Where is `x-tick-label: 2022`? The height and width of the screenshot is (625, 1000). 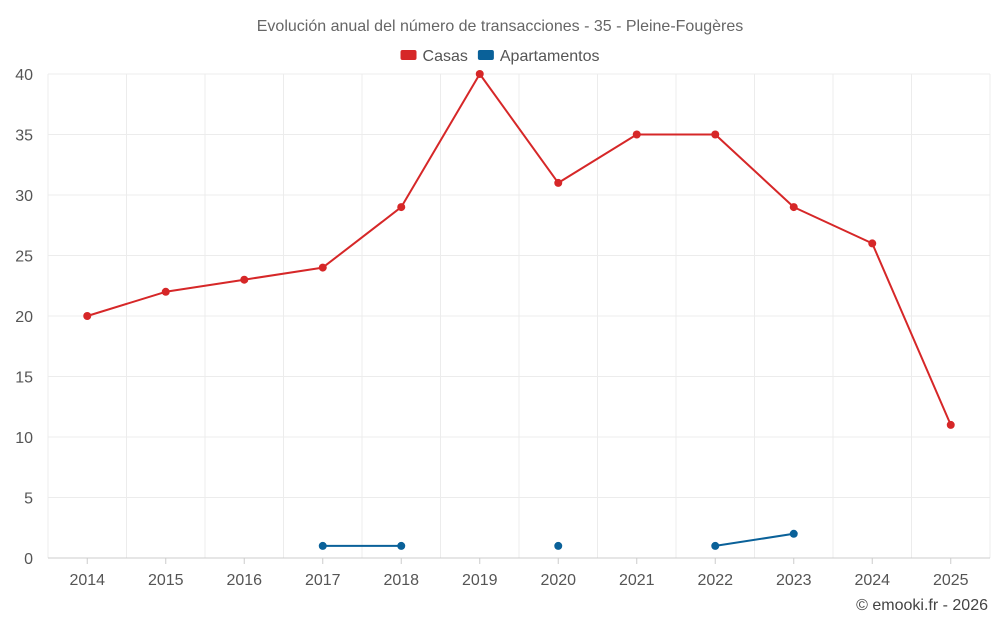 x-tick-label: 2022 is located at coordinates (715, 580).